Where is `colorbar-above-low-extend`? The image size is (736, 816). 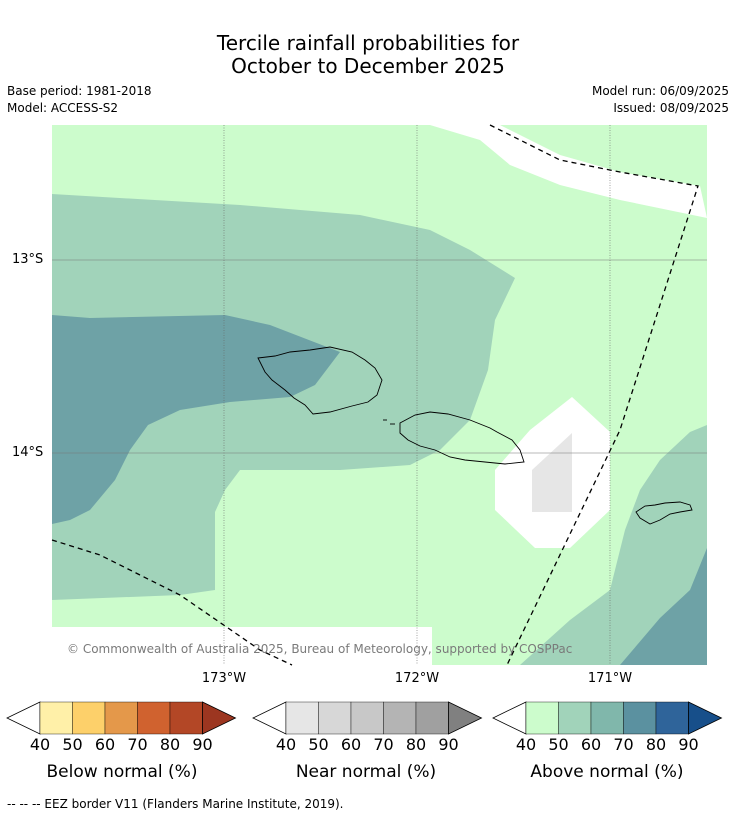
colorbar-above-low-extend is located at coordinates (509, 718).